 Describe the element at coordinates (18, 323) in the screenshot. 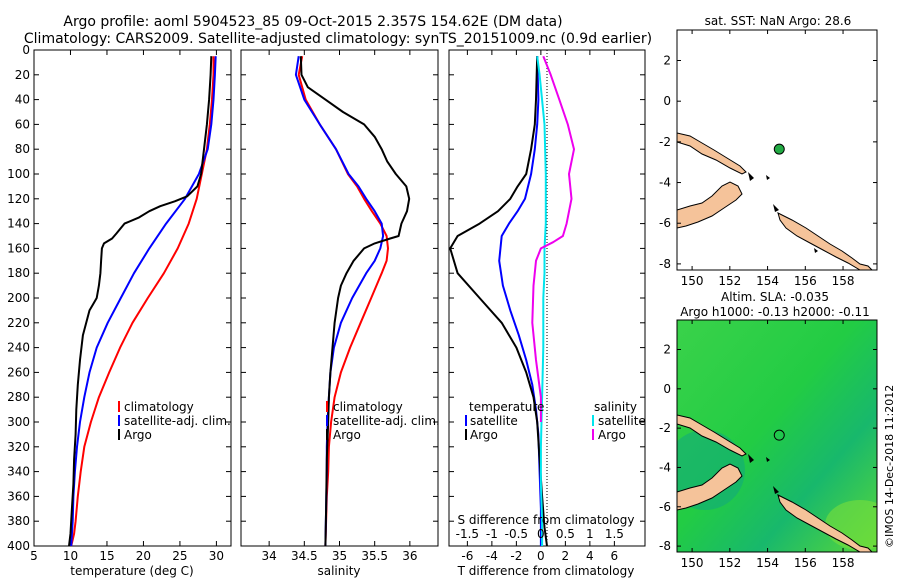

I see `depth-tick-label: 220` at that location.